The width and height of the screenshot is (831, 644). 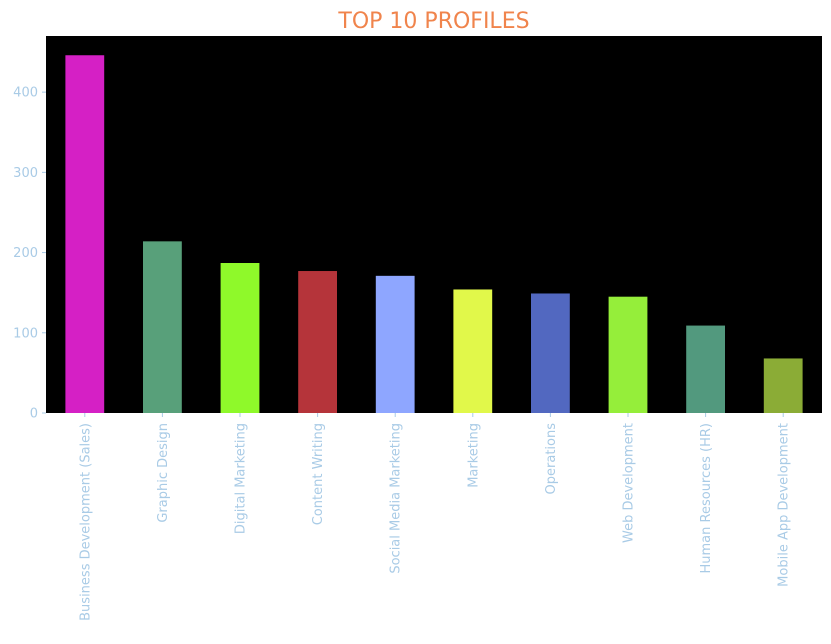 I want to click on y-tick-label: 300, so click(x=25, y=173).